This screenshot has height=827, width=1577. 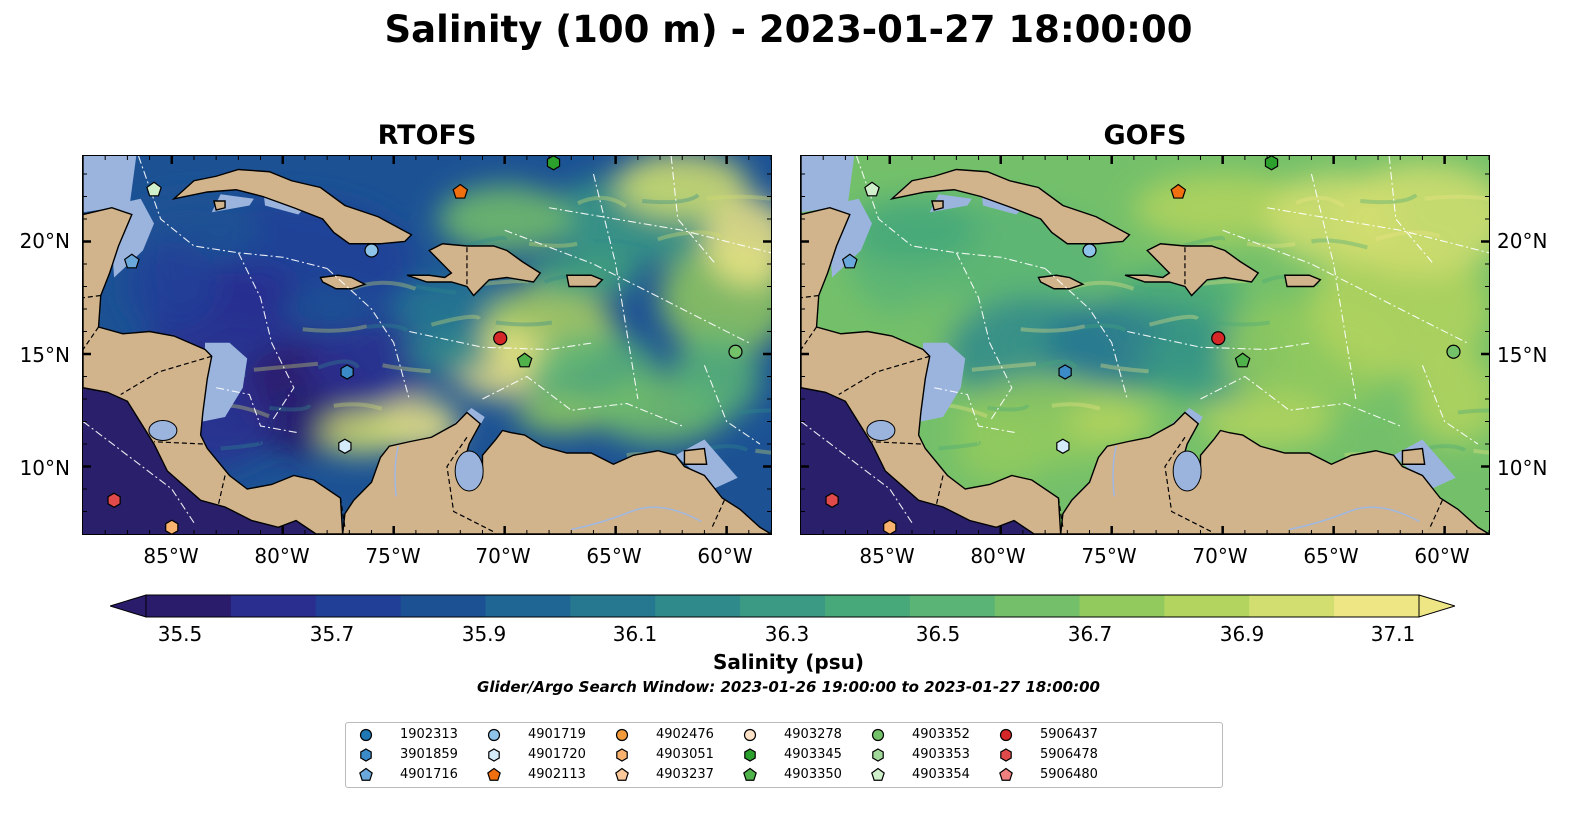 I want to click on lat-label-20n: 20°N, so click(x=44, y=241).